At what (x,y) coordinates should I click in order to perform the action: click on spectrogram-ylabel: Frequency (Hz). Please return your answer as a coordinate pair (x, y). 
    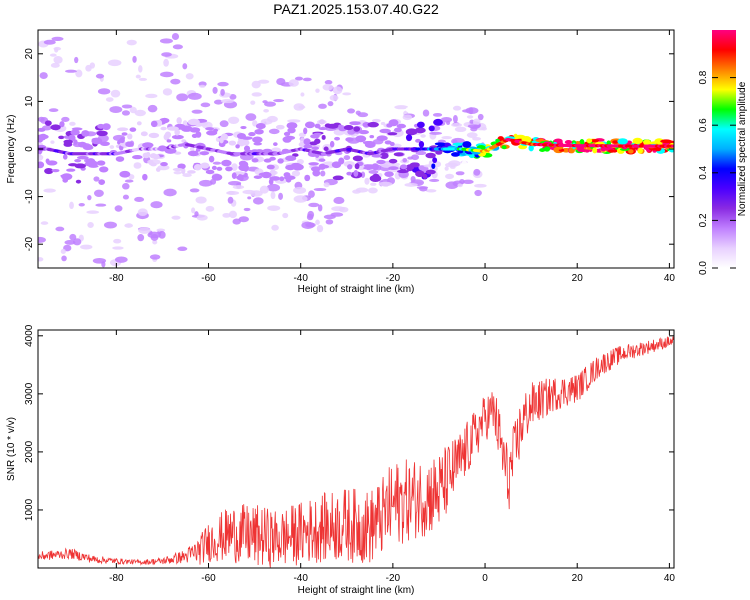
    Looking at the image, I should click on (11, 149).